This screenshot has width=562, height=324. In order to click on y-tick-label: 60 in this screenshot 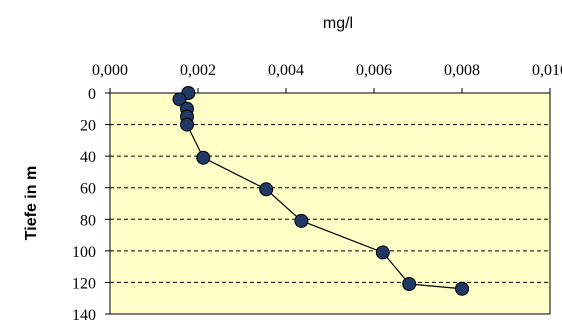, I will do `click(88, 189)`.